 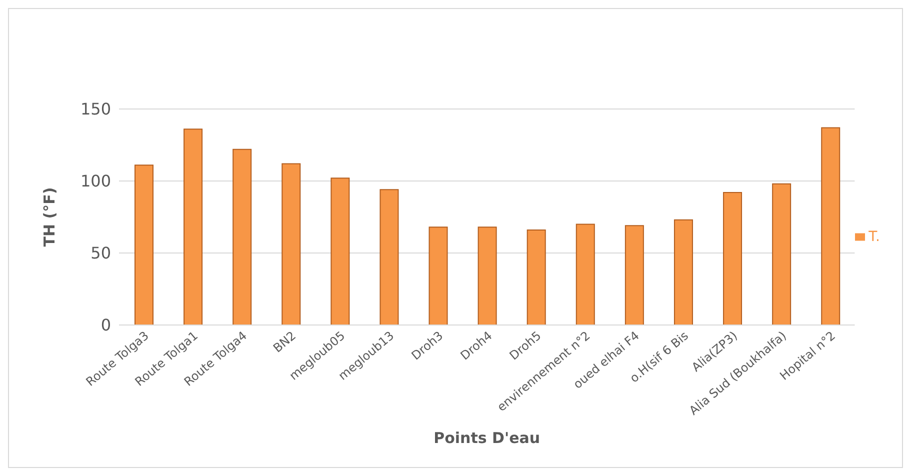 I want to click on y-axis-title: TH (°F), so click(x=49, y=217).